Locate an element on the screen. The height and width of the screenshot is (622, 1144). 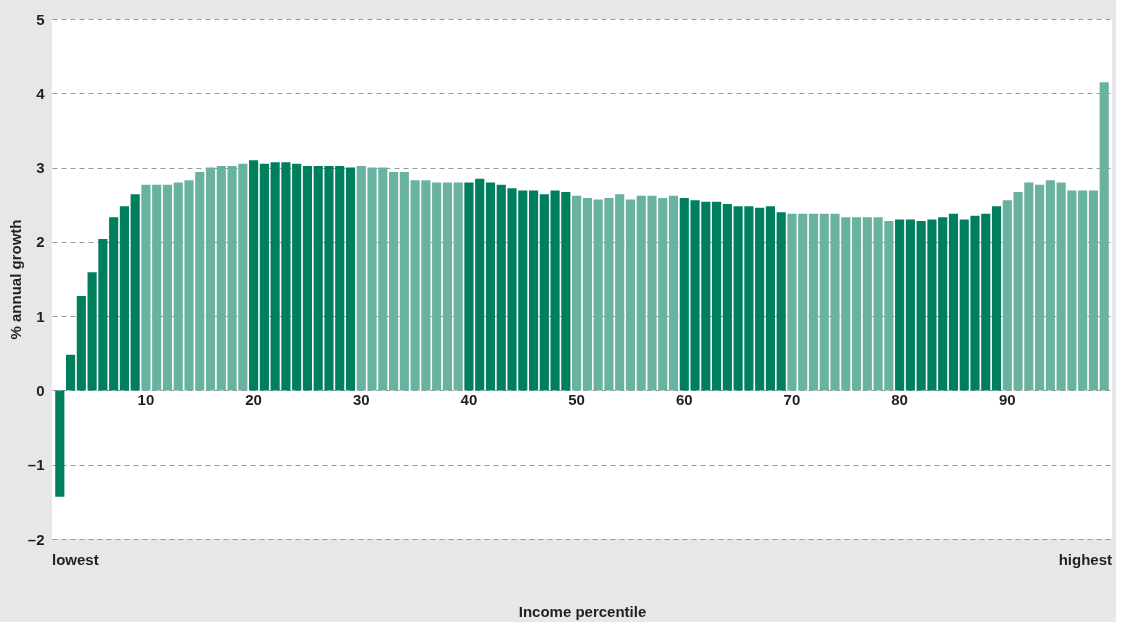
x-axis-title: Income percentile is located at coordinates (582, 611).